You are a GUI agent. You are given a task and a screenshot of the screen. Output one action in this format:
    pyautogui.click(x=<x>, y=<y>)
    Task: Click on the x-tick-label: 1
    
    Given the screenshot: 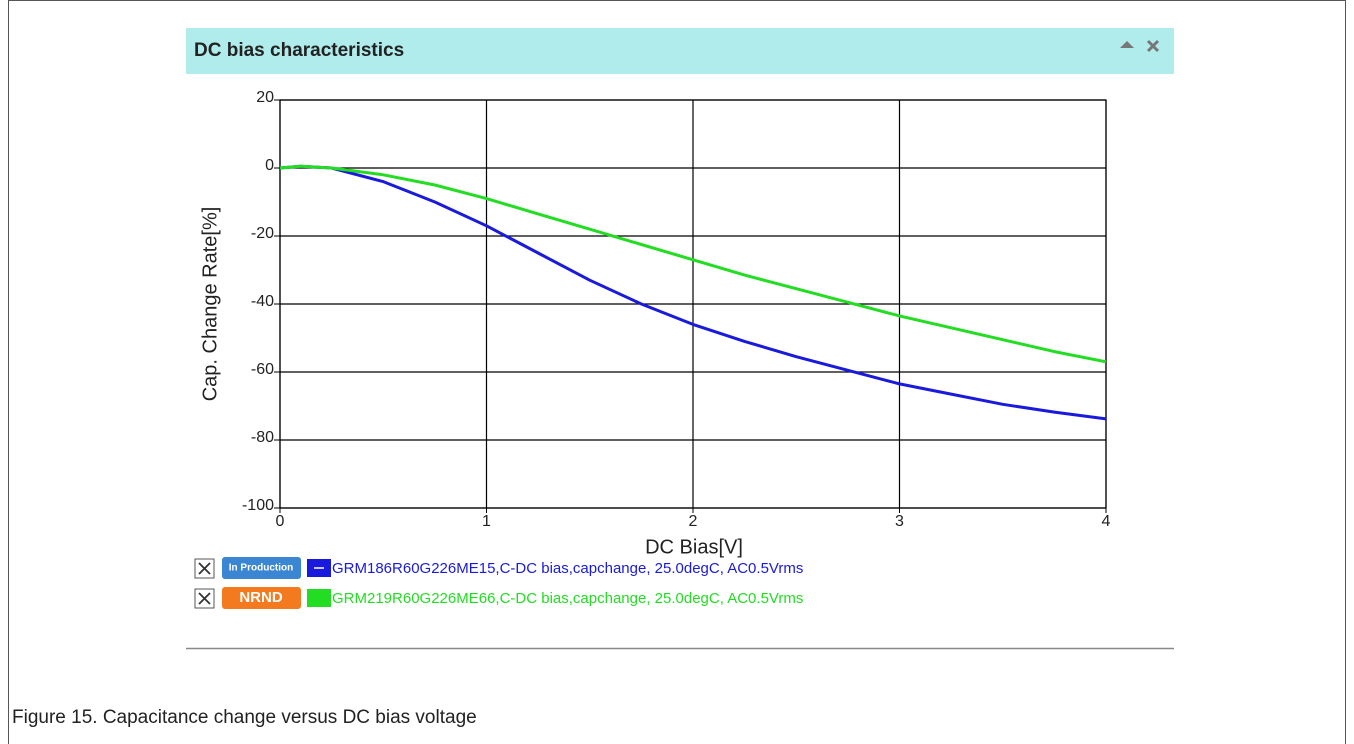 What is the action you would take?
    pyautogui.click(x=486, y=521)
    